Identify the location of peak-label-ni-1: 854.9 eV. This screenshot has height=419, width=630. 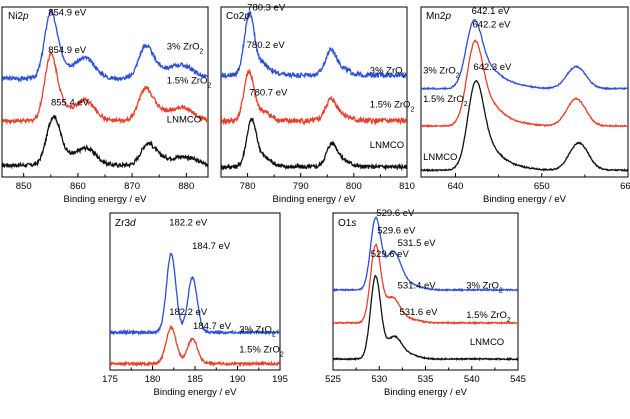
(67, 50).